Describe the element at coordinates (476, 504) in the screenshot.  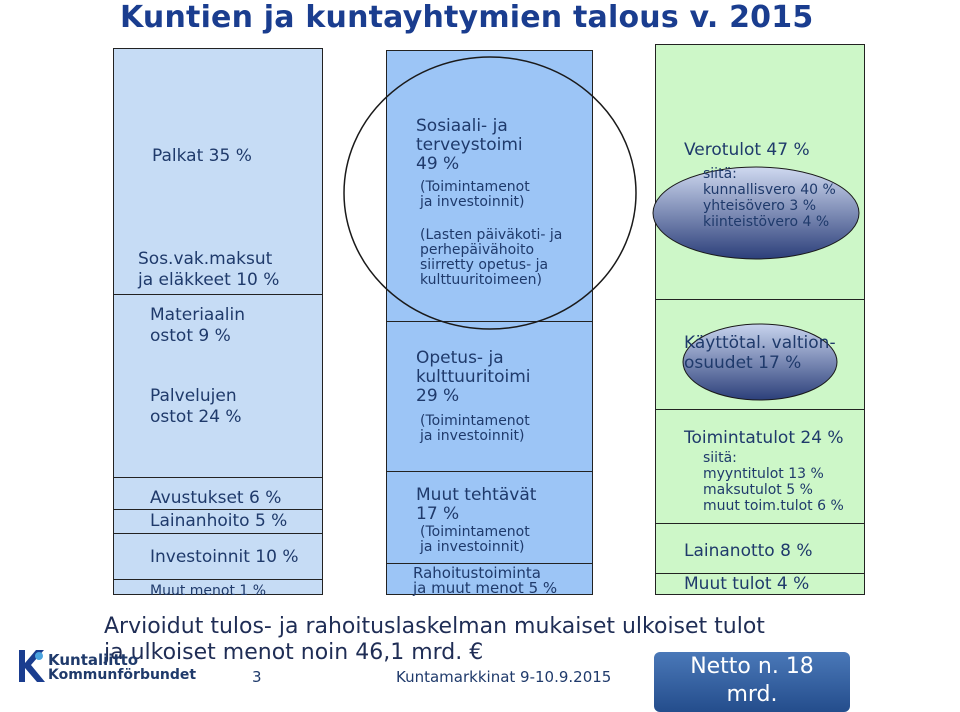
I see `task-muut-title: Muut tehtävät 17 %` at that location.